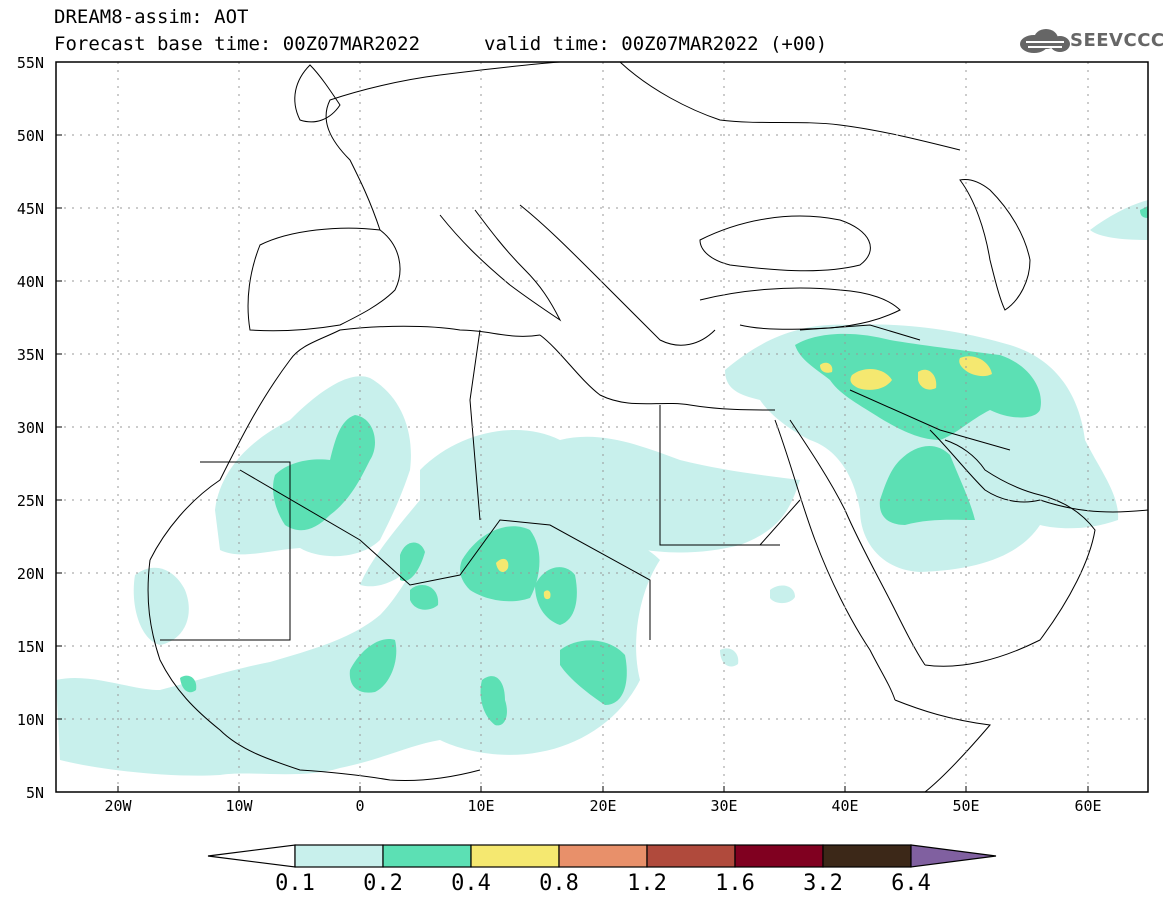  What do you see at coordinates (691, 856) in the screenshot?
I see `colorbar-segment-1.2-1.6` at bounding box center [691, 856].